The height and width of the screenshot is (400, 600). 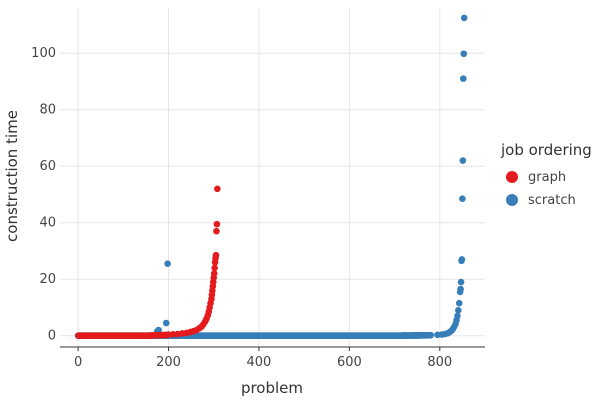 What do you see at coordinates (43, 53) in the screenshot?
I see `y-tick-label: 100` at bounding box center [43, 53].